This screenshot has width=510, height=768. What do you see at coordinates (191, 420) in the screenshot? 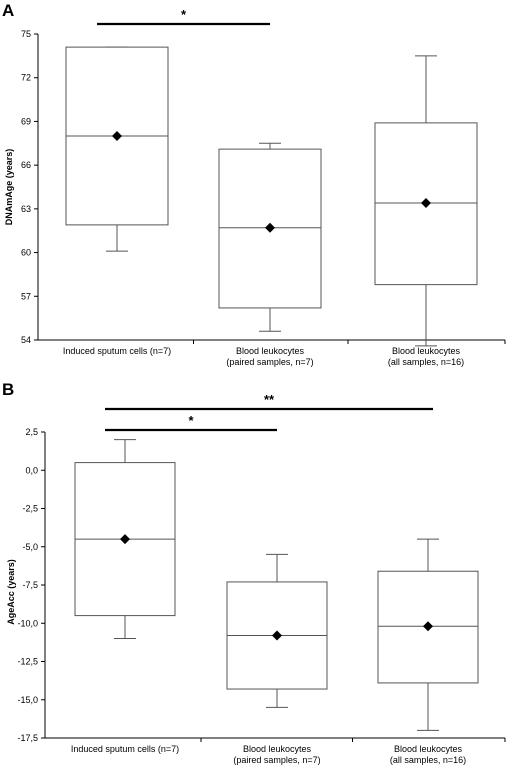
I see `panel-b-significance-label: *` at bounding box center [191, 420].